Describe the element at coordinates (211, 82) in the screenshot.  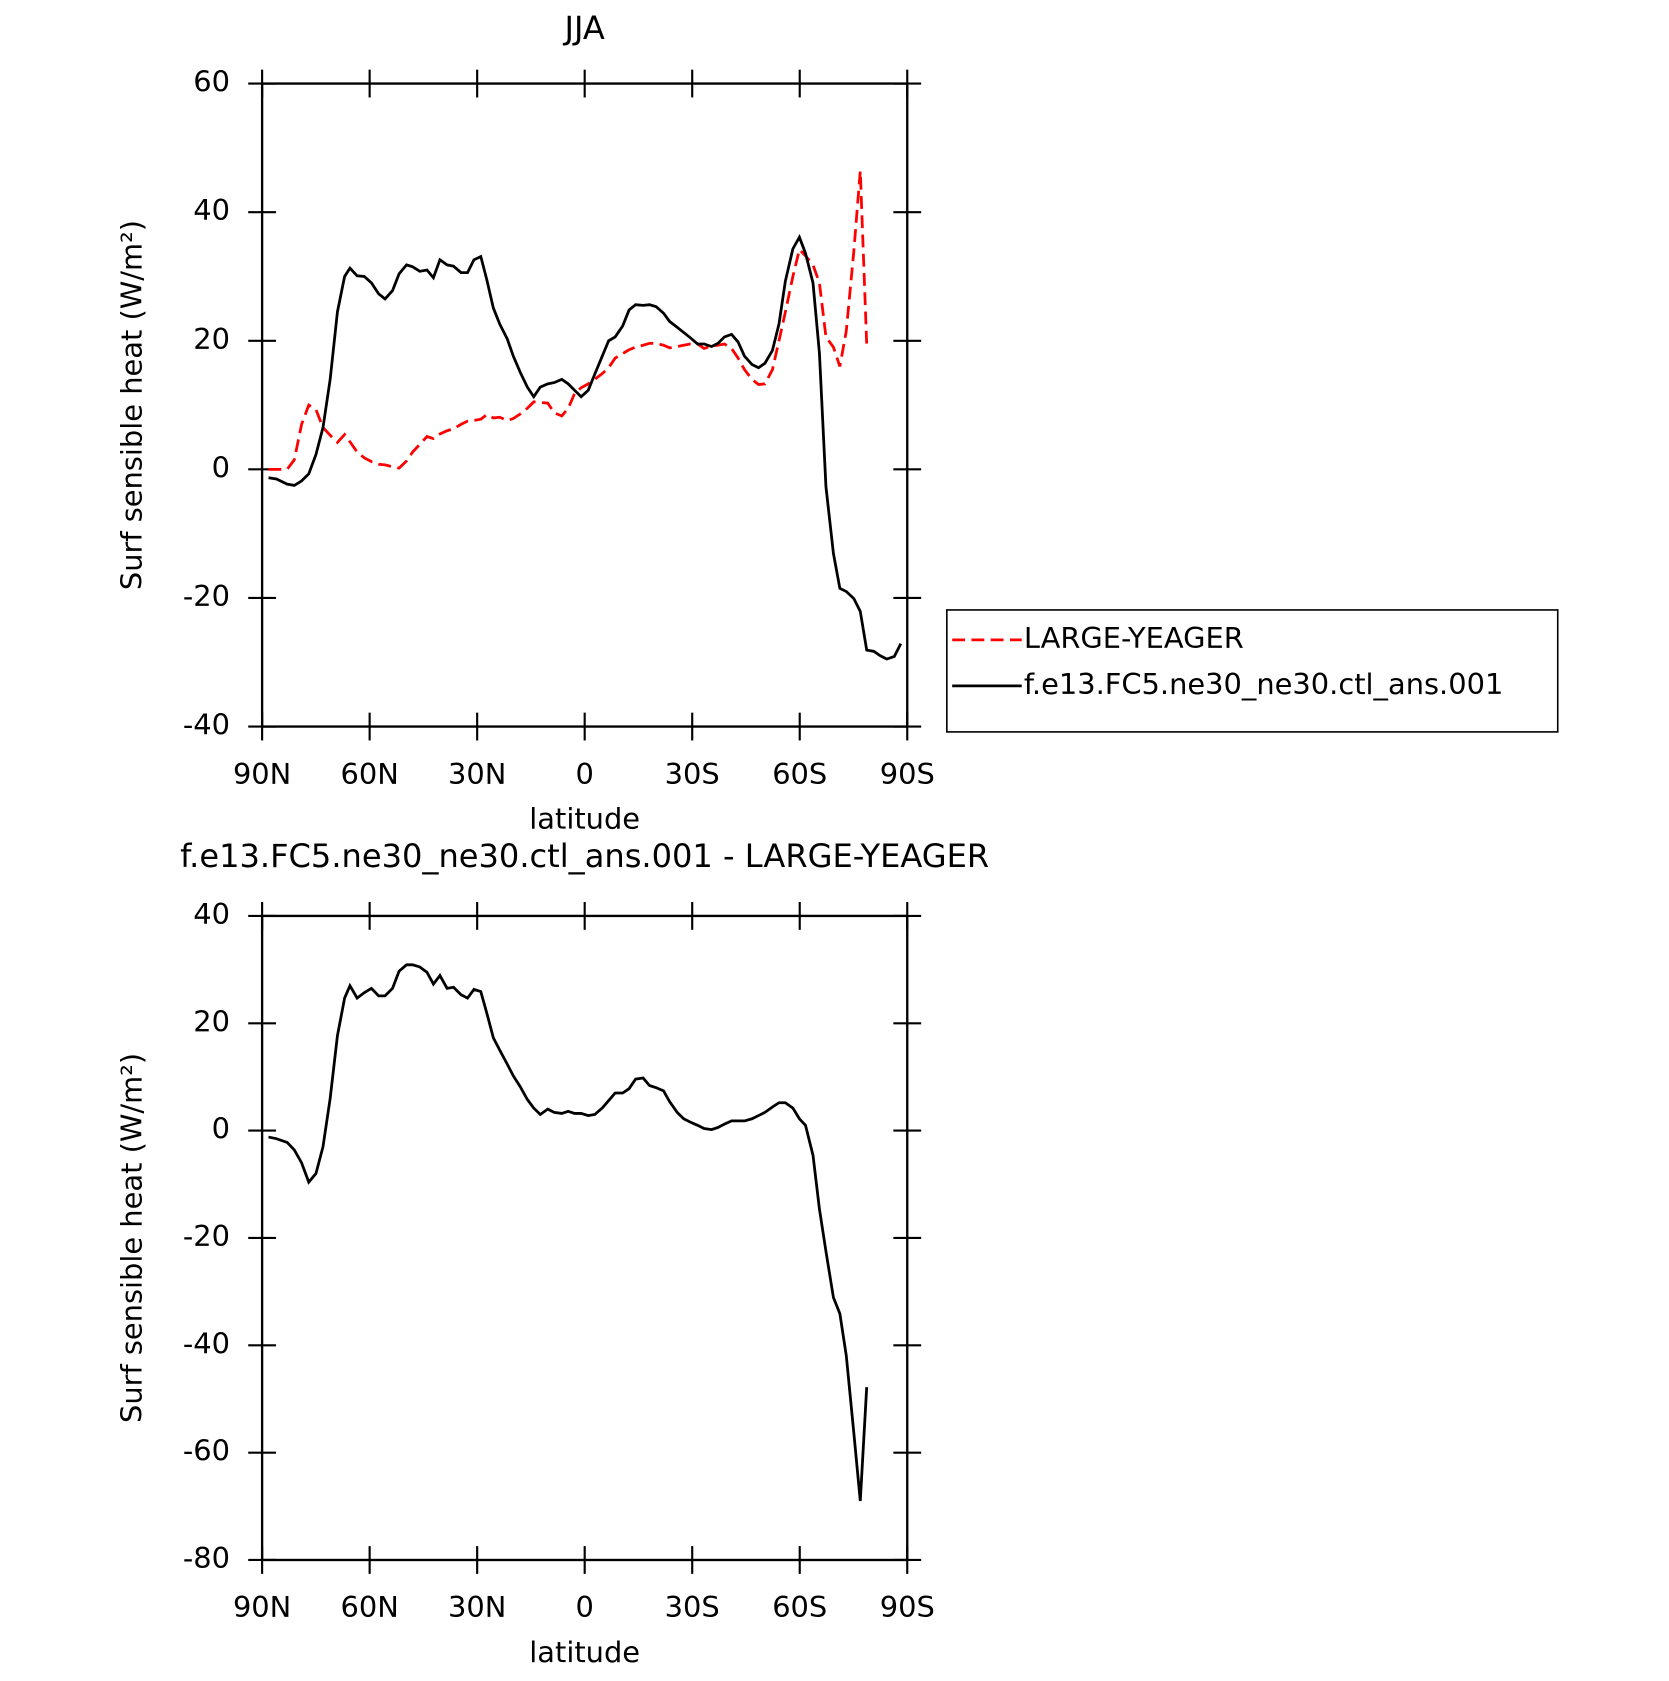
I see `y-tick-label: 60` at that location.